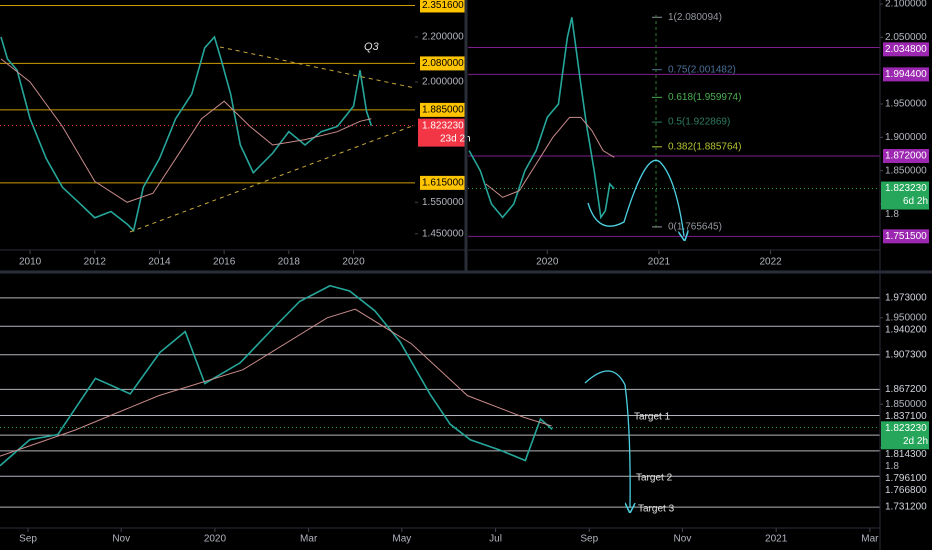 The height and width of the screenshot is (550, 932). I want to click on y-tick-label: 1.450000, so click(443, 233).